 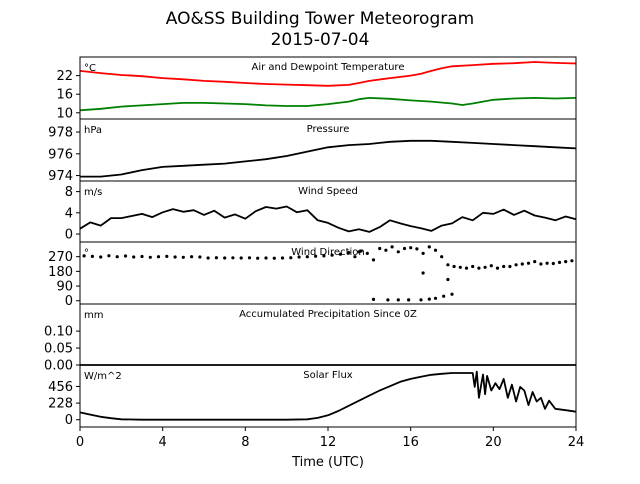 I want to click on xtick-label: 4, so click(x=163, y=442).